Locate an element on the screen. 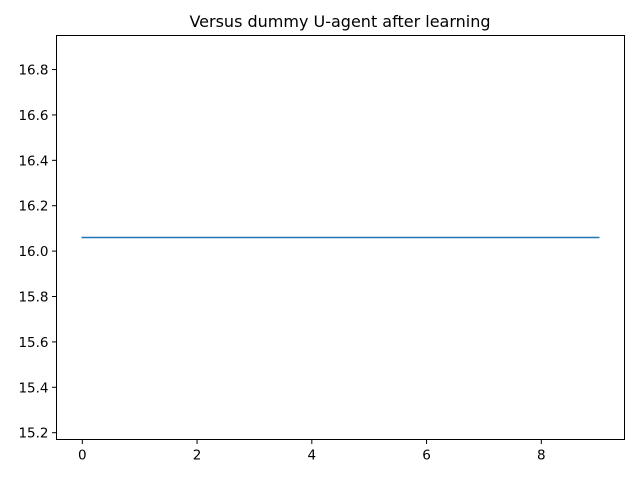 Image resolution: width=640 pixels, height=480 pixels. chart-title: Versus dummy U-agent after learning is located at coordinates (339, 21).